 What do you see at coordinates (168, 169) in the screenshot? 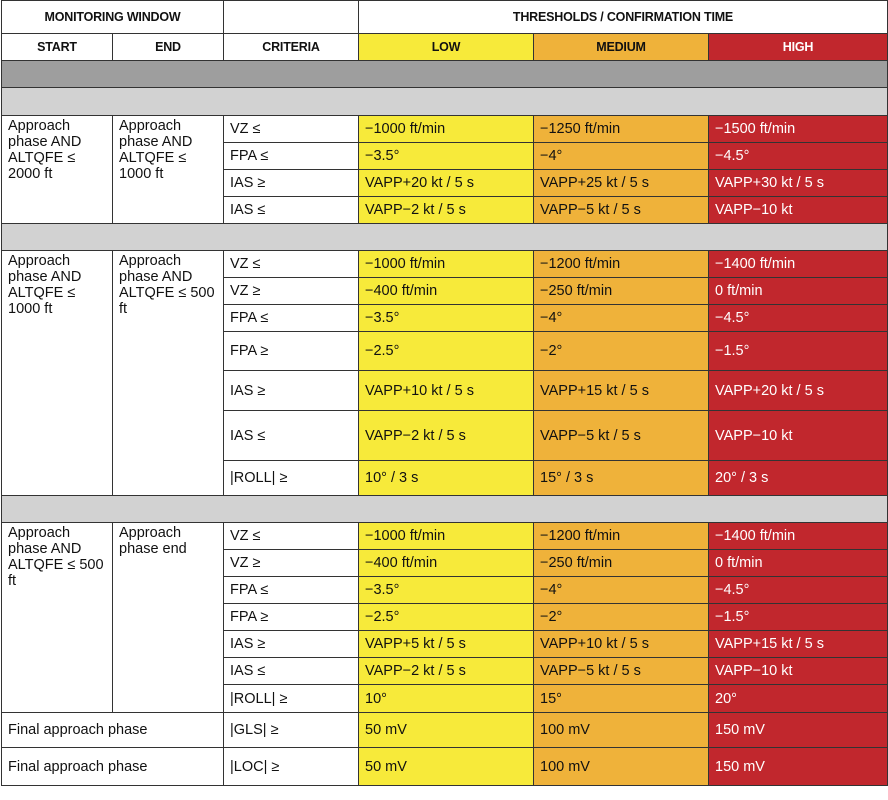
I see `end-cell: Approach phase AND ALTQFE ≤ 1000 ft` at bounding box center [168, 169].